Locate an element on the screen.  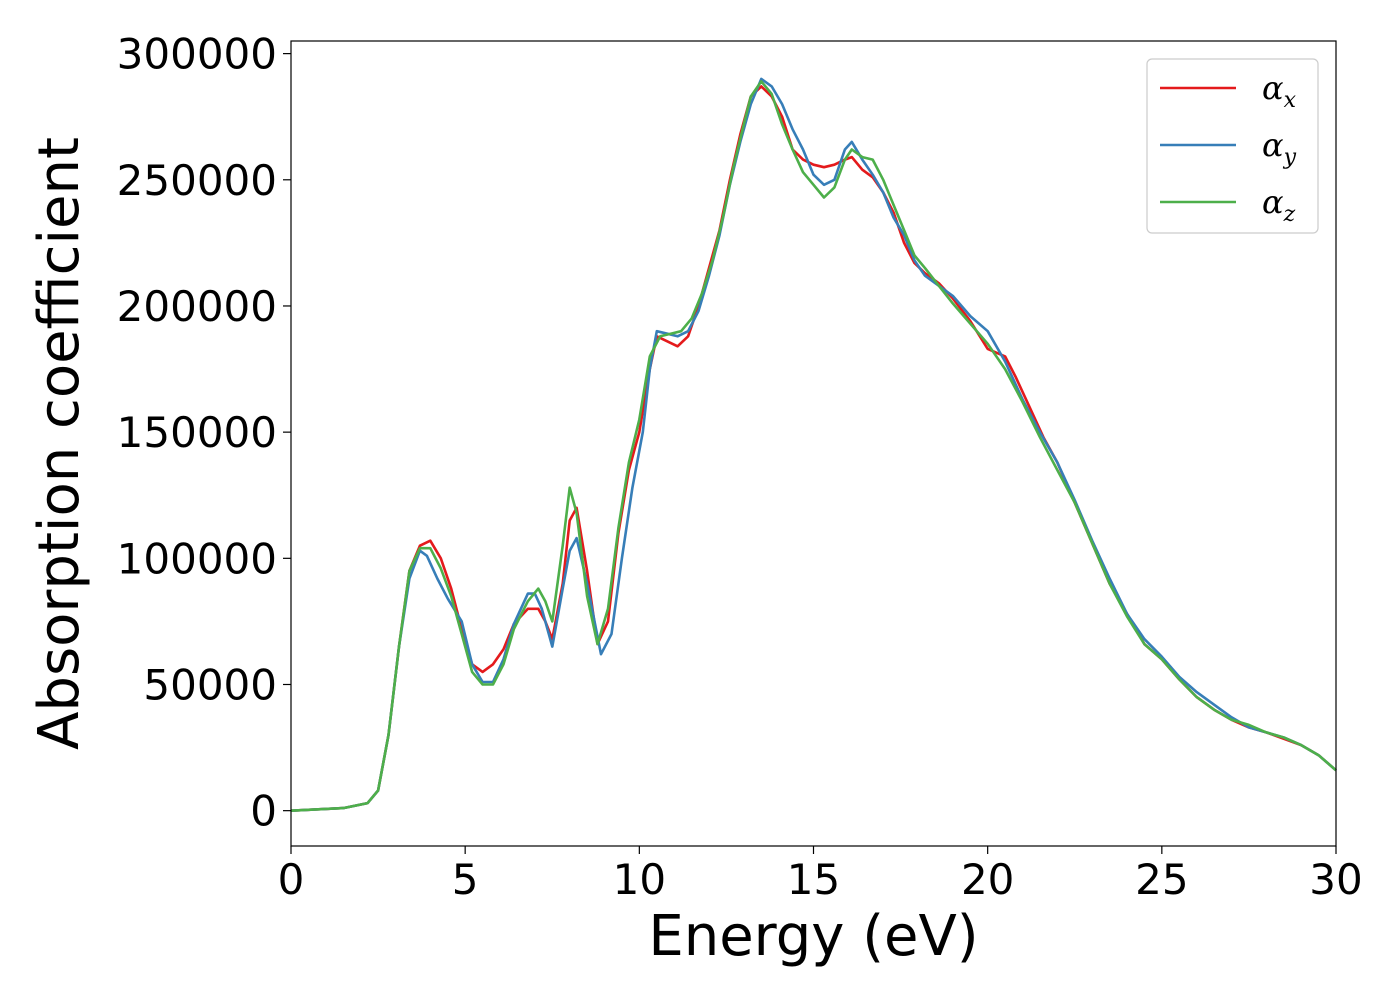
y-tick-label: 100000 is located at coordinates (197, 558).